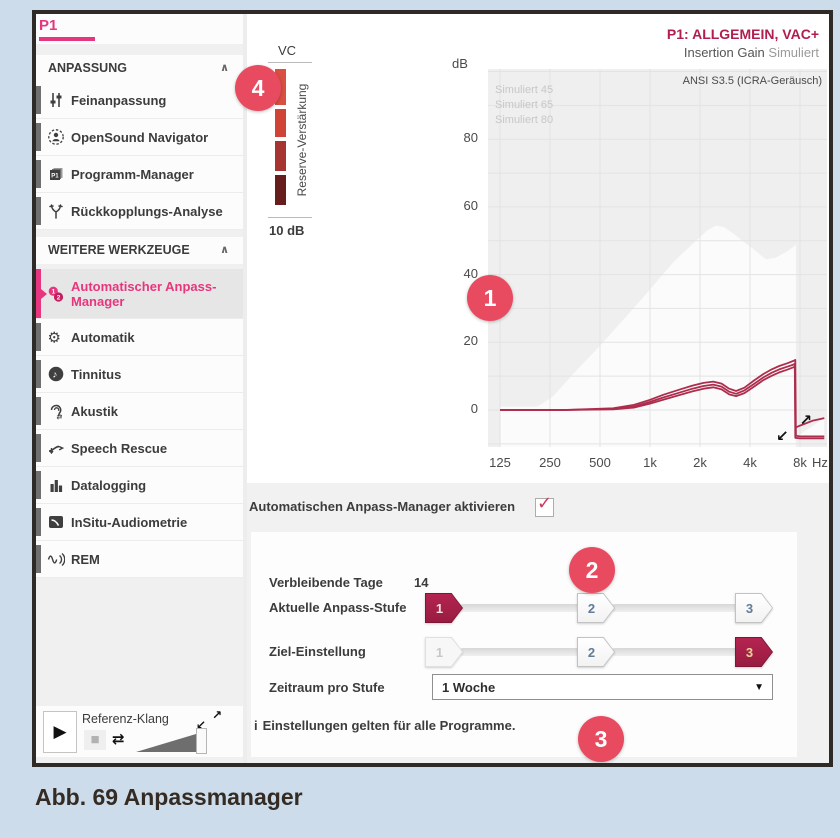 This screenshot has height=838, width=840. What do you see at coordinates (67, 39) in the screenshot?
I see `tab-p1-underline` at bounding box center [67, 39].